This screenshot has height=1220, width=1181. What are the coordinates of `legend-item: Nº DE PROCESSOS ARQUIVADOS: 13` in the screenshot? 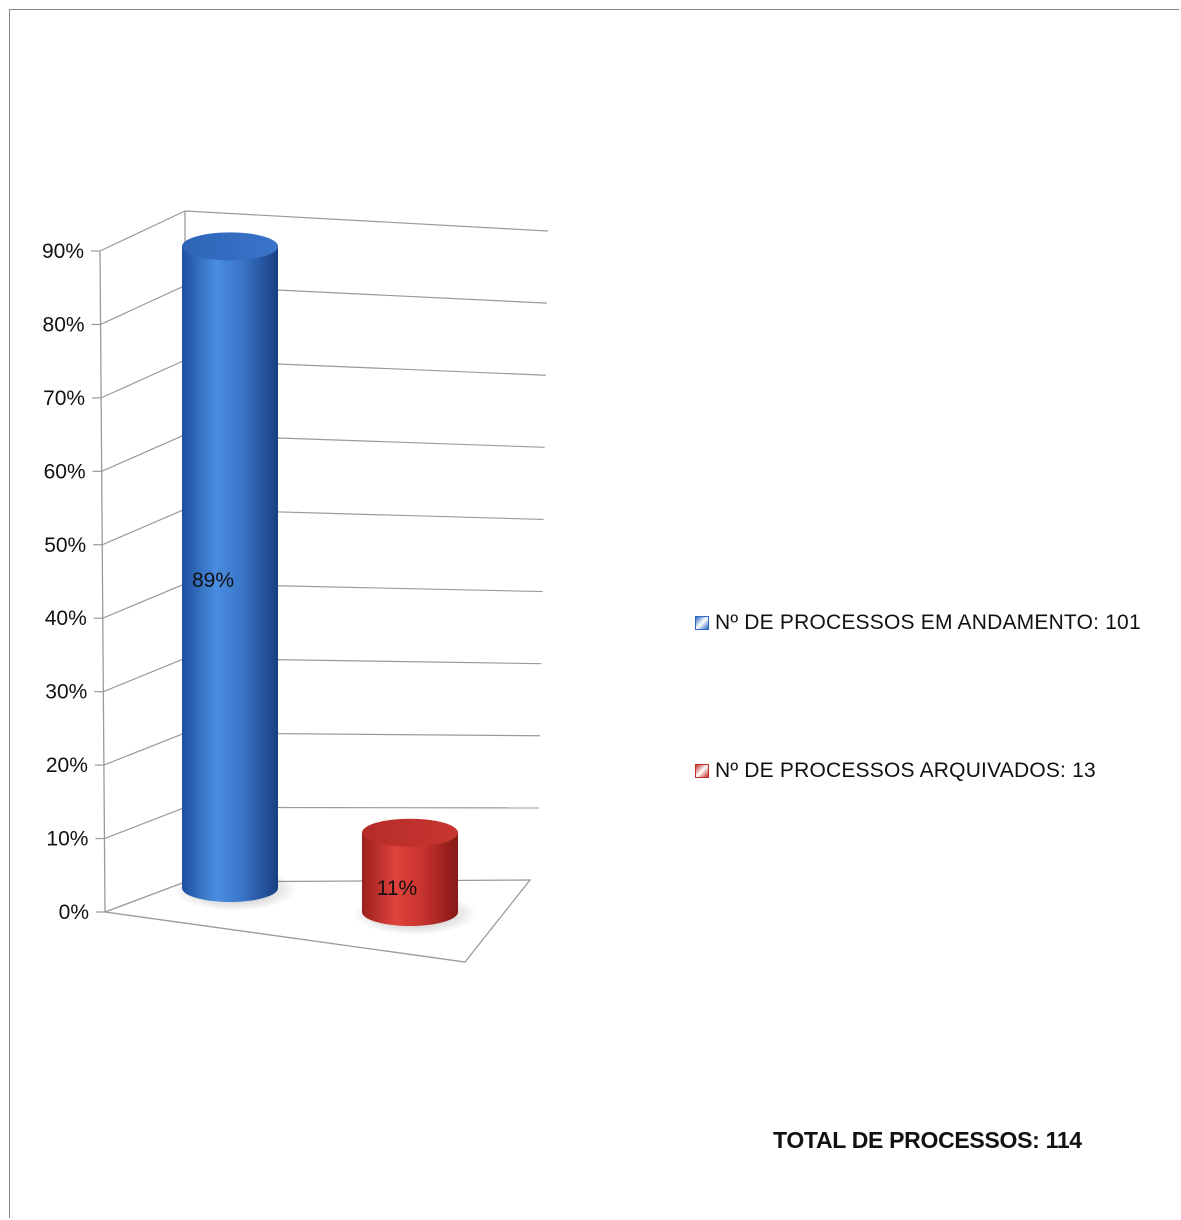 It's located at (895, 771).